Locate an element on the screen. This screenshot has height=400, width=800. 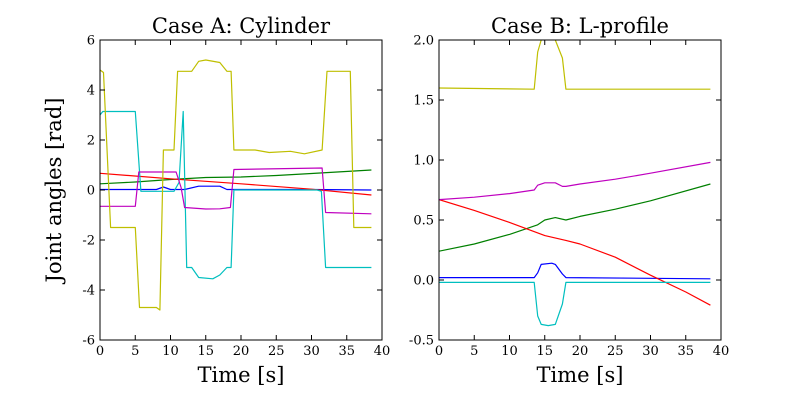
figure-ylabel: Joint angles [rad] is located at coordinates (54, 191).